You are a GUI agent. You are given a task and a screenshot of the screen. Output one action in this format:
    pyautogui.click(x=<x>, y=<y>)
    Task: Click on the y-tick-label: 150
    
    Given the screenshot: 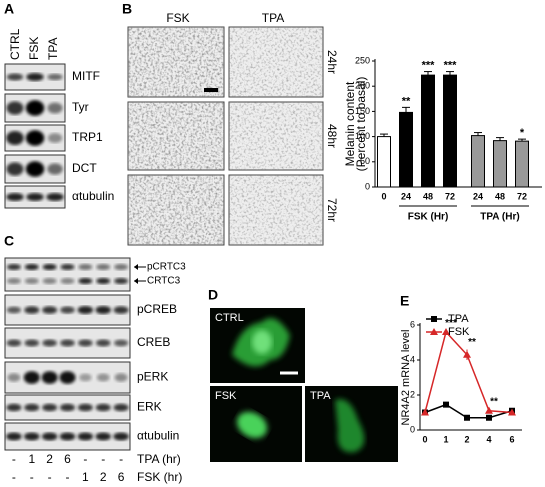 What is the action you would take?
    pyautogui.click(x=362, y=111)
    